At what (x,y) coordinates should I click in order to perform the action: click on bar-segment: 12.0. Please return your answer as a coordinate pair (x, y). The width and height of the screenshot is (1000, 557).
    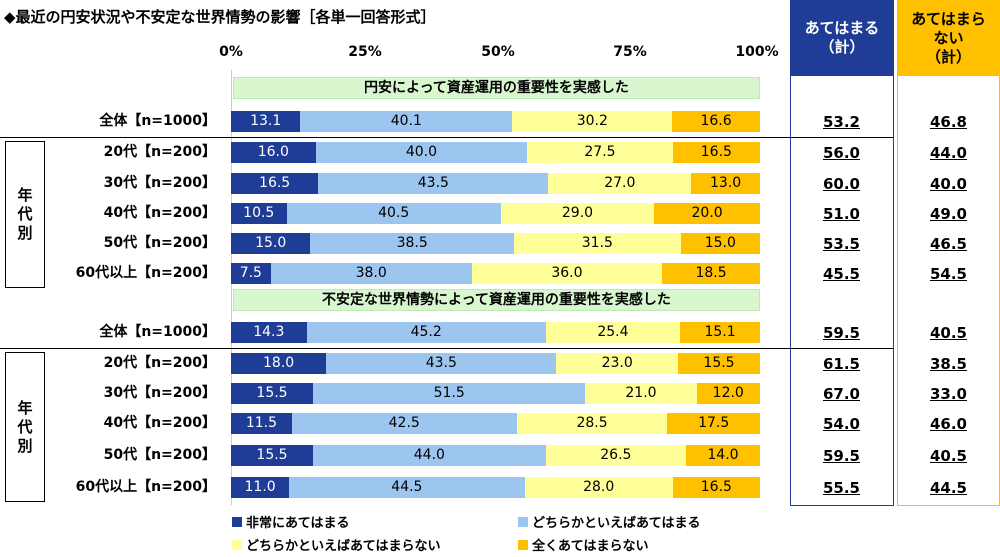
    Looking at the image, I should click on (728, 393).